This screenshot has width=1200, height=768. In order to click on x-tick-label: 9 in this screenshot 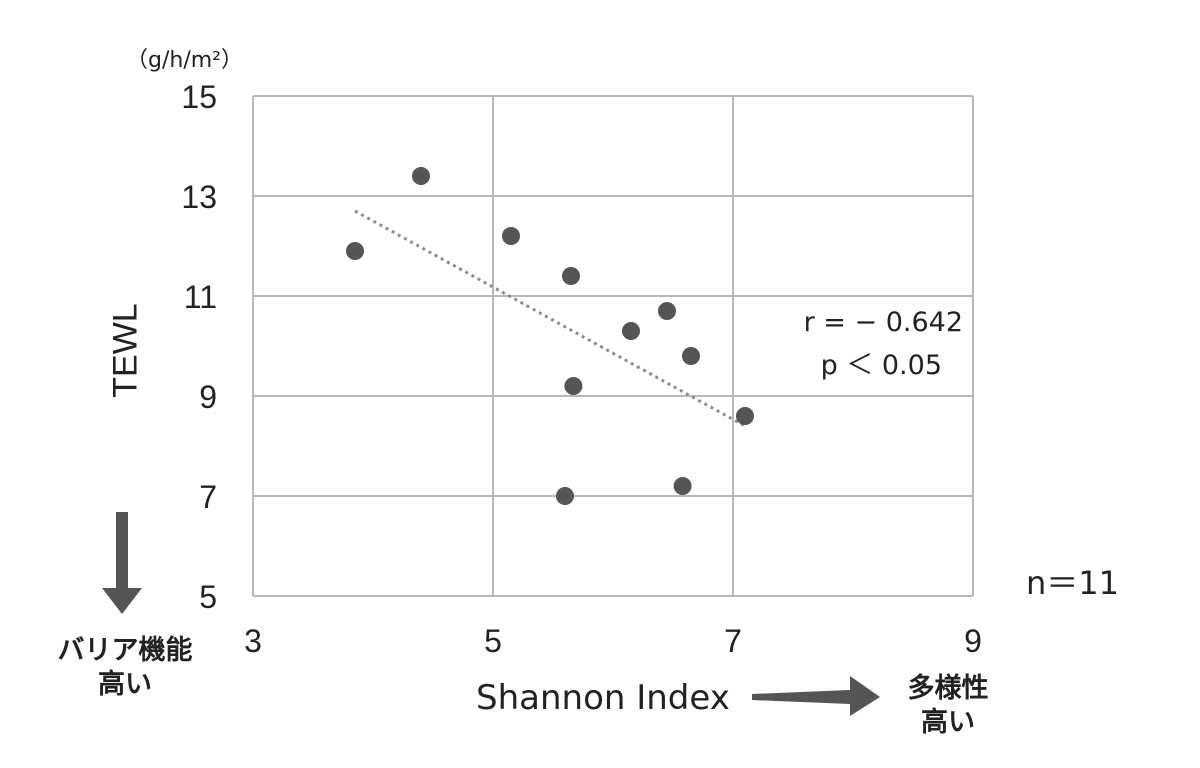, I will do `click(973, 641)`.